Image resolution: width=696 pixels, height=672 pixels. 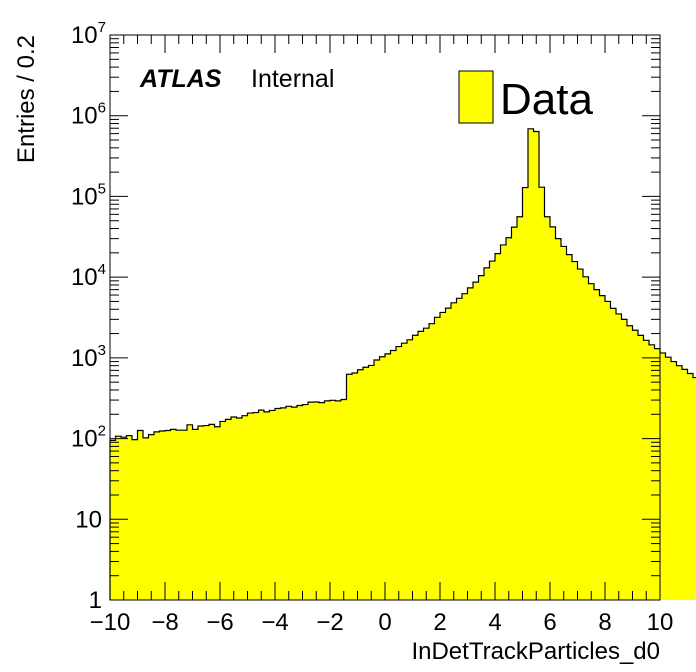 I want to click on x-tick-label: −6, so click(x=219, y=622).